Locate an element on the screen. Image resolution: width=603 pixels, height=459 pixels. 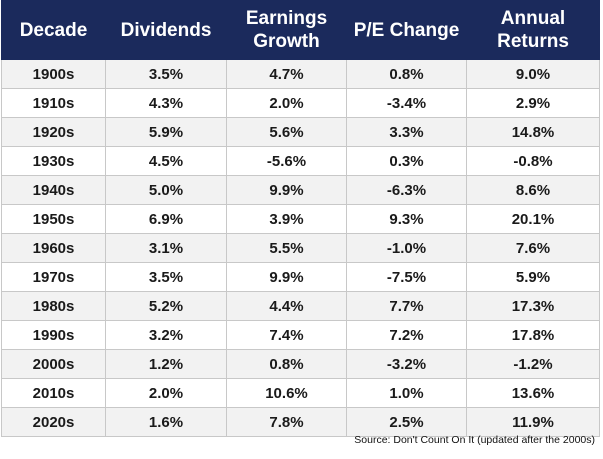
table-row: 2000s 1.2% 0.8% -3.2% -1.2% is located at coordinates (300, 364).